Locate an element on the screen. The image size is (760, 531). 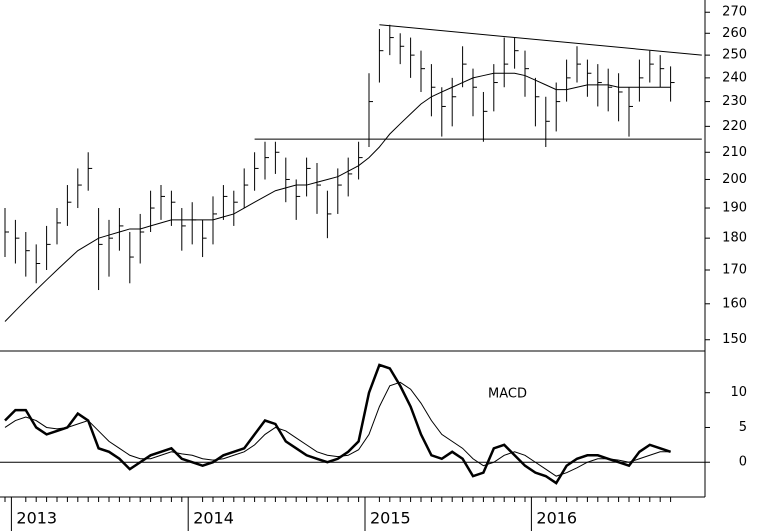
y-tick-label: 170 is located at coordinates (734, 270).